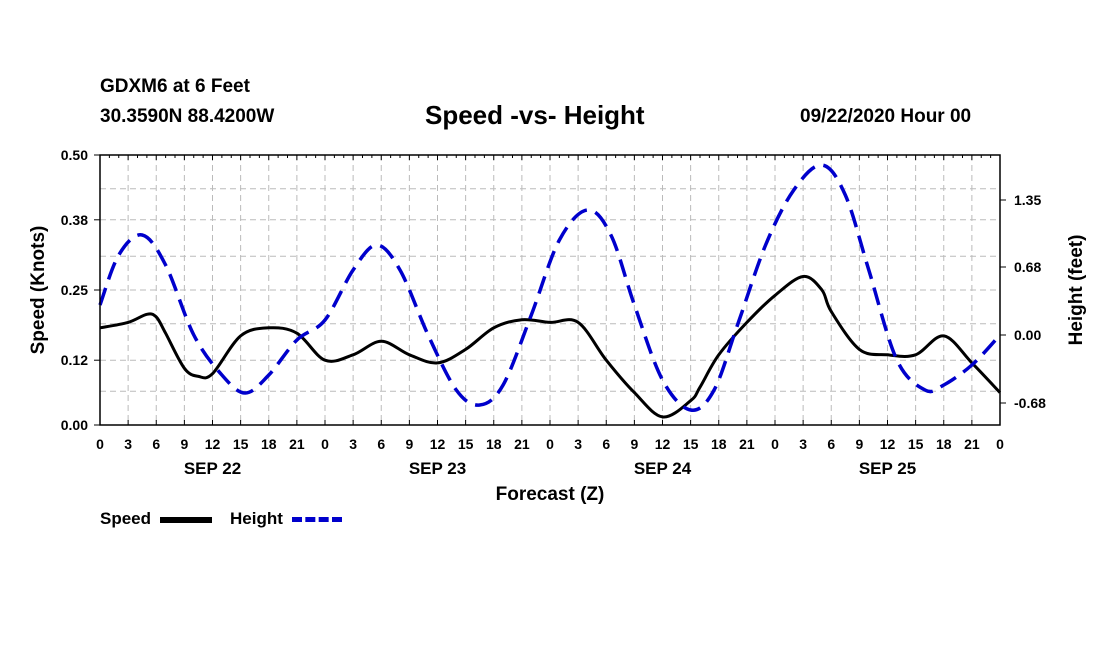 The height and width of the screenshot is (650, 1100). Describe the element at coordinates (74, 290) in the screenshot. I see `y-tick-label-left: 0.25` at that location.